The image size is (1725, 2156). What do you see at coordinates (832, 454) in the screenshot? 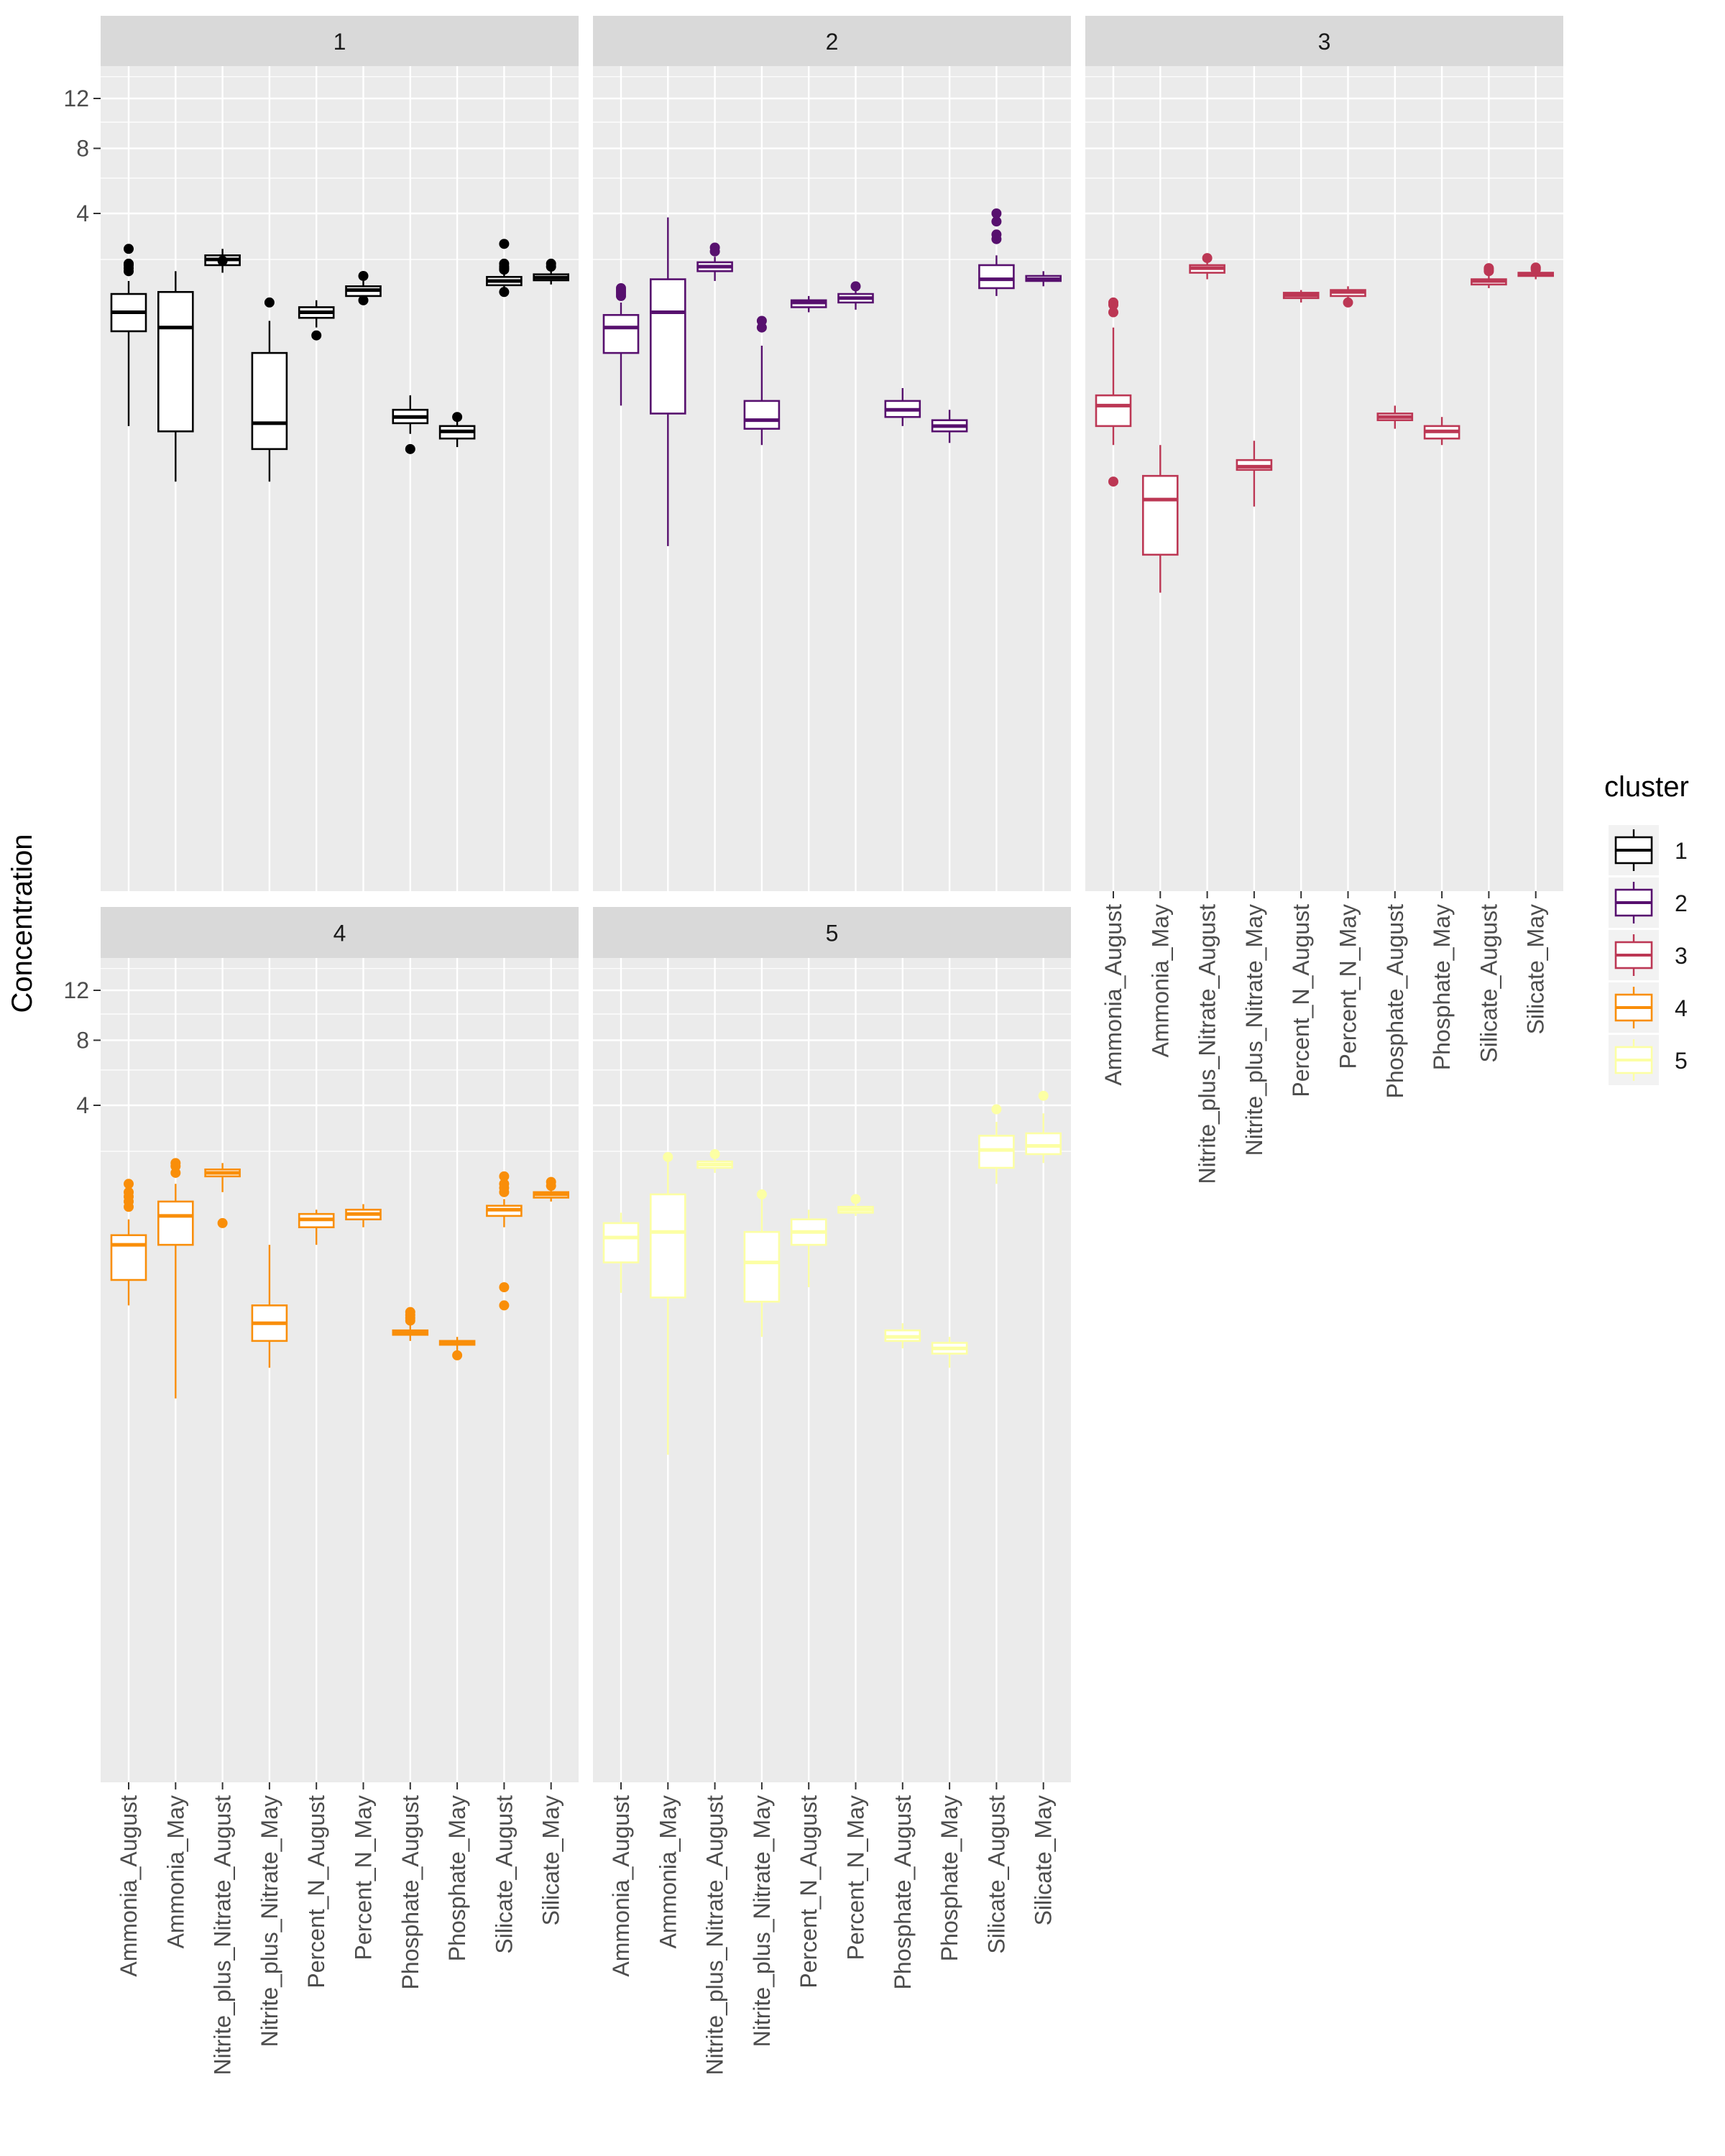
I see `facet-panel-2: 2` at bounding box center [832, 454].